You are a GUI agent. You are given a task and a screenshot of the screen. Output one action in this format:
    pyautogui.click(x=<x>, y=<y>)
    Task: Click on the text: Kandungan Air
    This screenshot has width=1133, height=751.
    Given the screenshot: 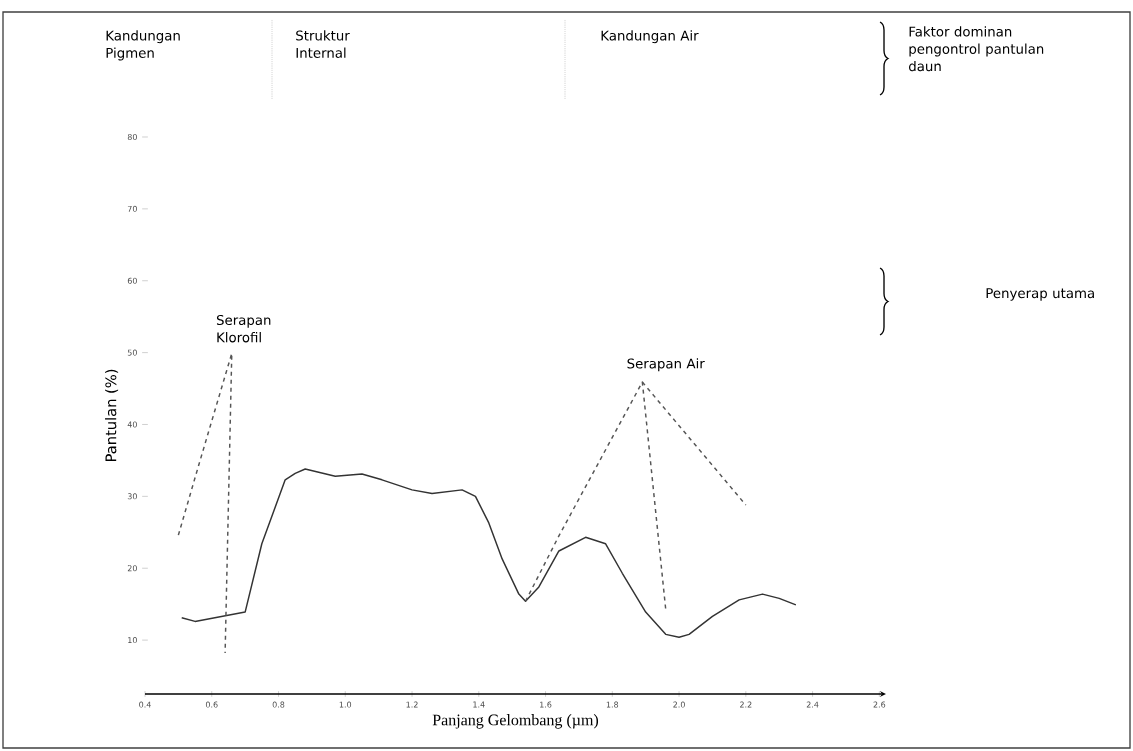 What is the action you would take?
    pyautogui.click(x=650, y=37)
    